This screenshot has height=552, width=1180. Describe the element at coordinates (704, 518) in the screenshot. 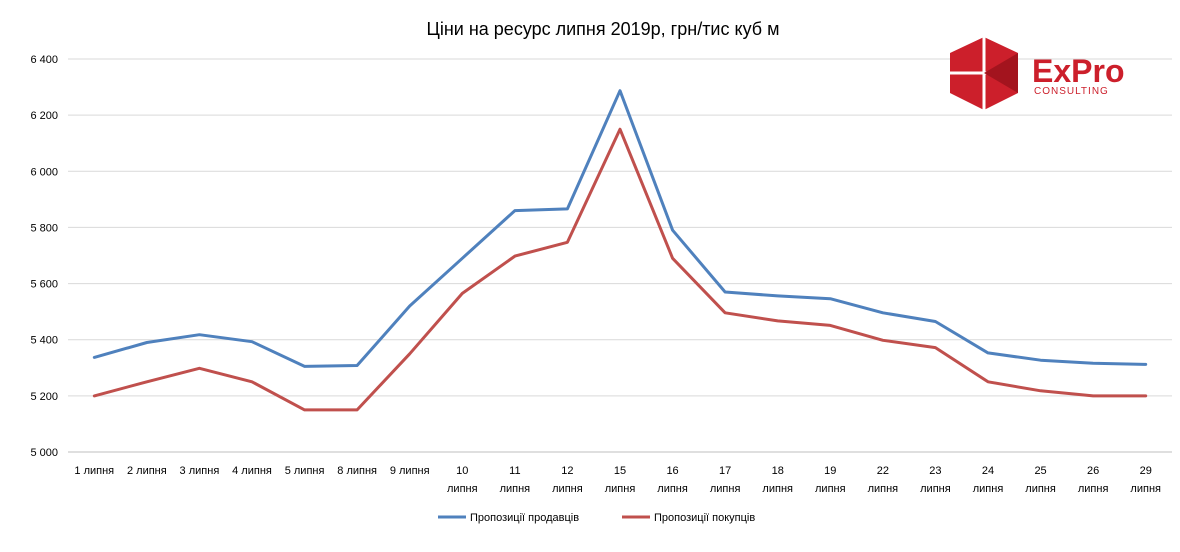

I see `legend-label: Пропозиції покупців` at that location.